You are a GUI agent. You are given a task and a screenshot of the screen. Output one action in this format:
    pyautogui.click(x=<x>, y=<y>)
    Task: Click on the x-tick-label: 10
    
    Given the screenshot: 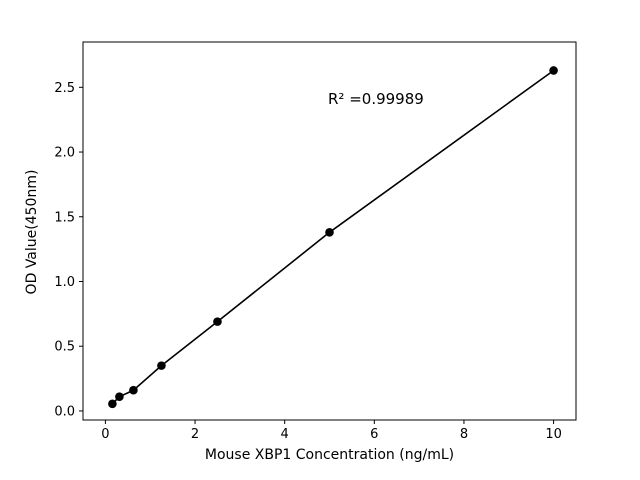 What is the action you would take?
    pyautogui.click(x=553, y=434)
    